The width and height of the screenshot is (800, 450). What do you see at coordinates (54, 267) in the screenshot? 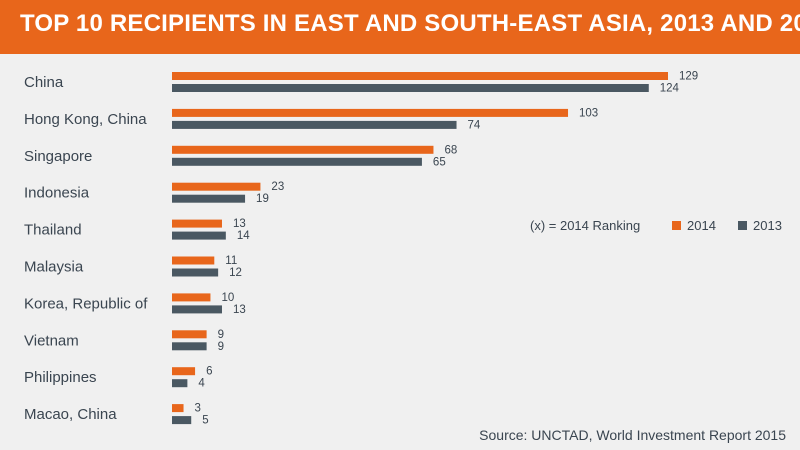
I see `category-label: Malaysia` at bounding box center [54, 267].